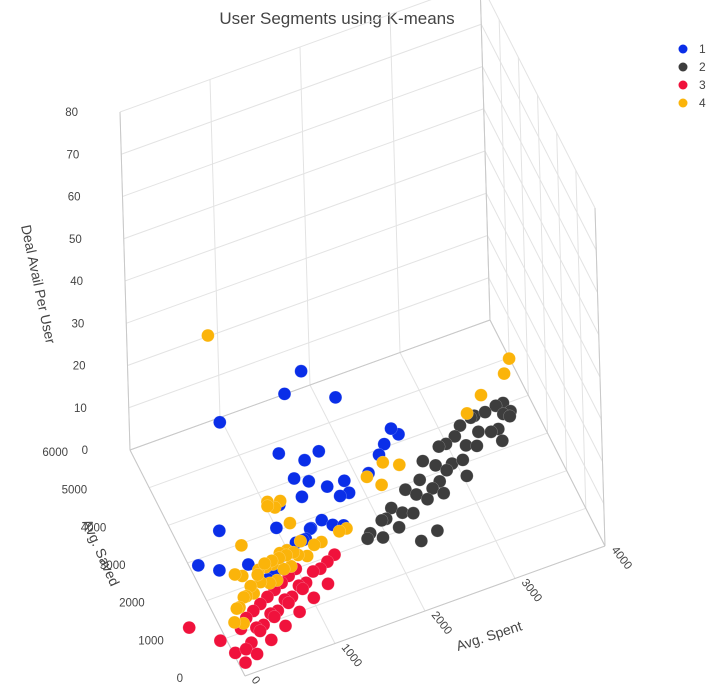  I want to click on legend-label-2: 2, so click(702, 67).